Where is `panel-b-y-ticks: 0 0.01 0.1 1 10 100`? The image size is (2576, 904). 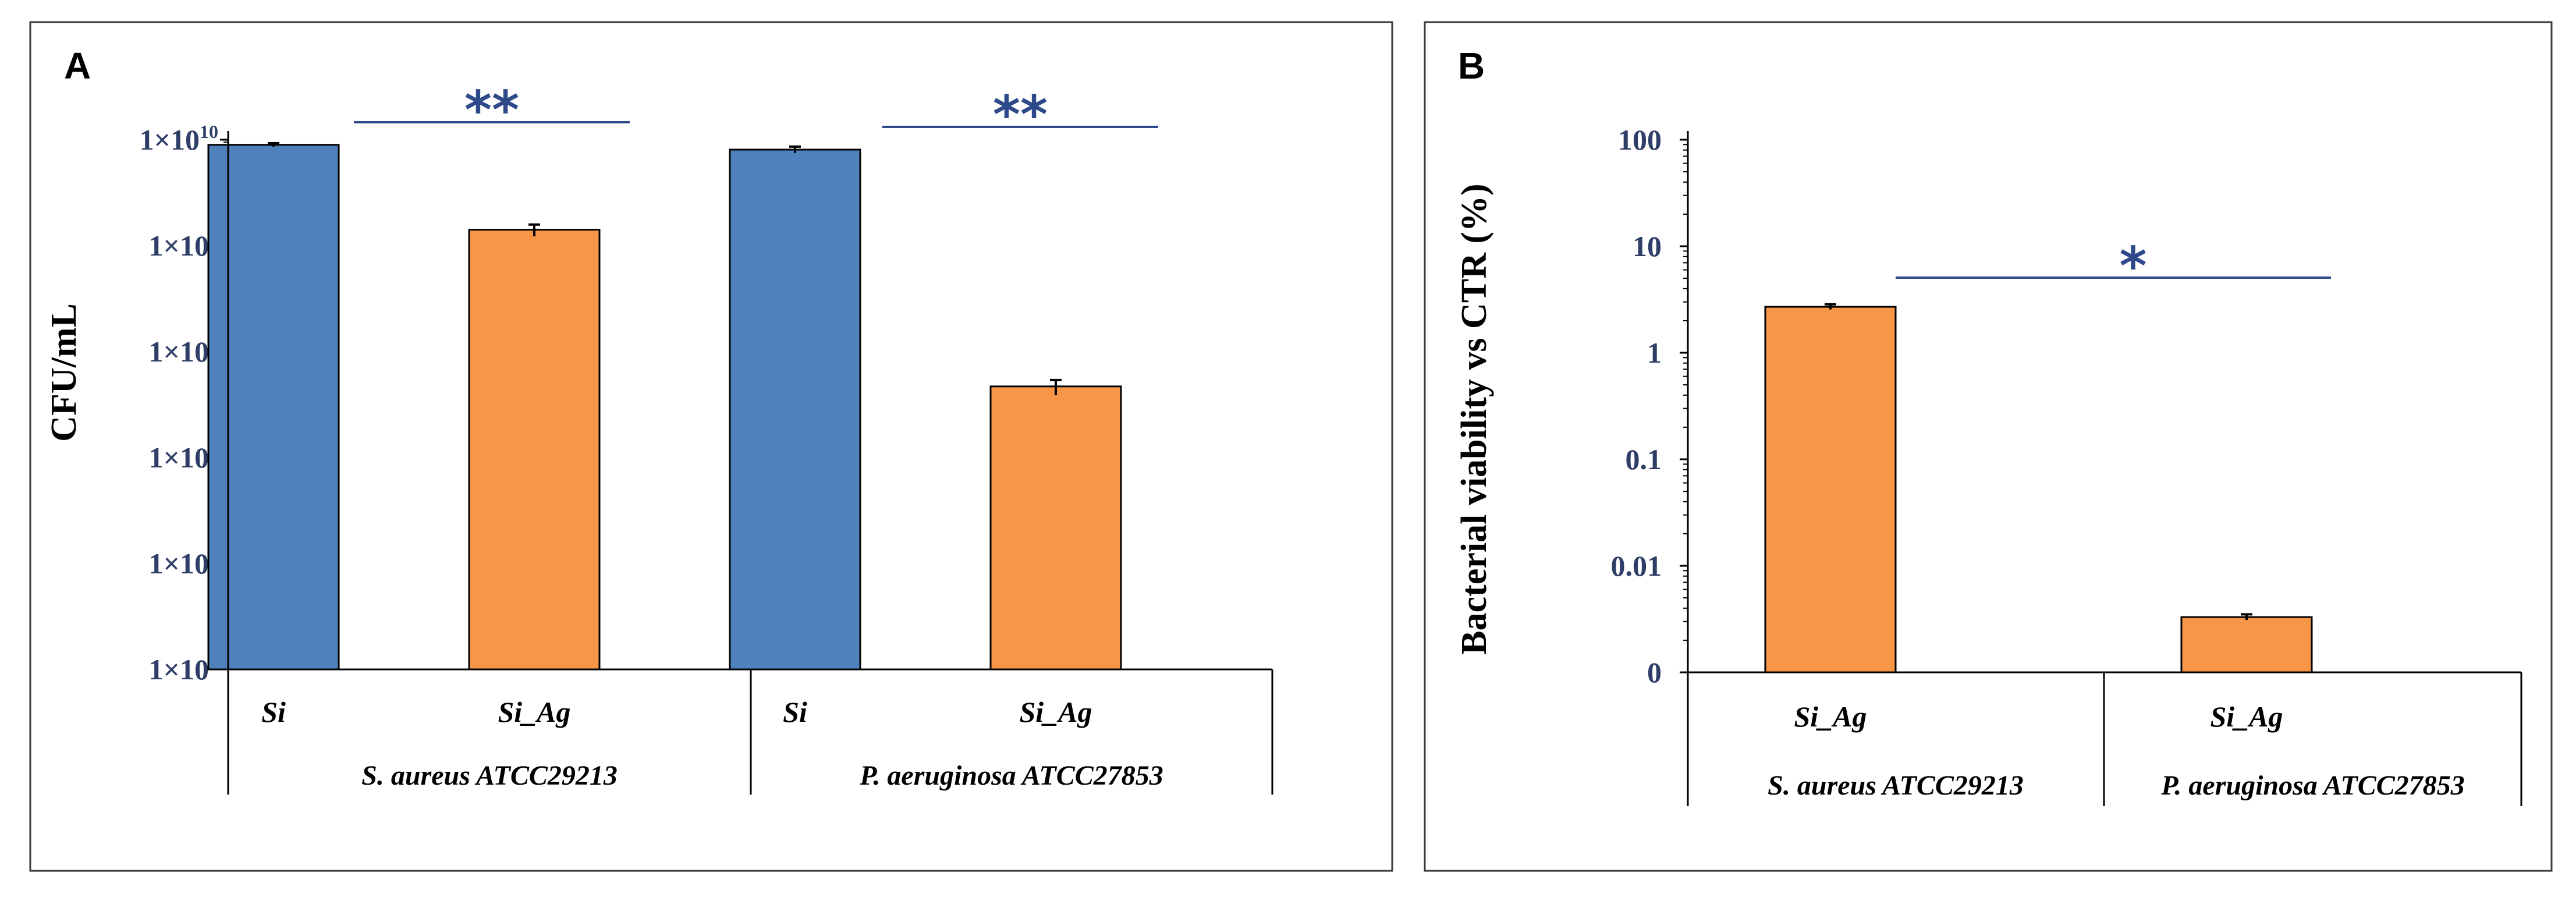
panel-b-y-ticks: 0 0.01 0.1 1 10 100 is located at coordinates (1649, 406).